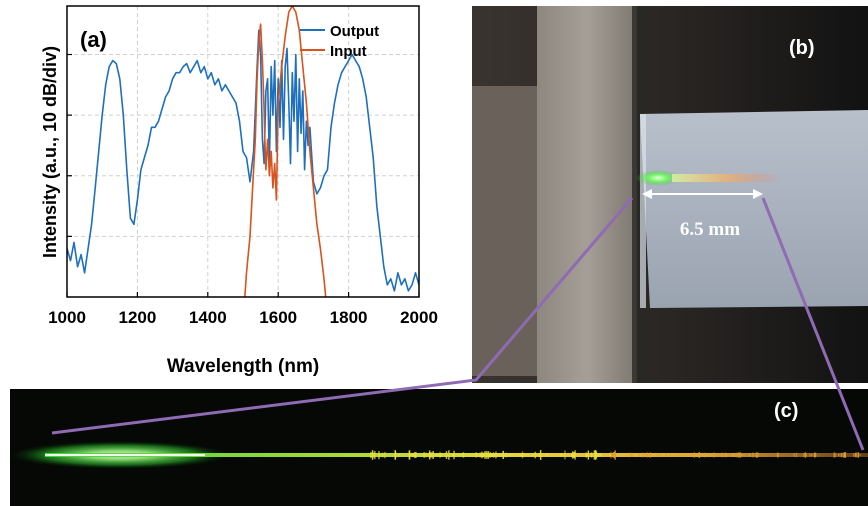 Image resolution: width=868 pixels, height=506 pixels. I want to click on legend-label-output: Output, so click(354, 31).